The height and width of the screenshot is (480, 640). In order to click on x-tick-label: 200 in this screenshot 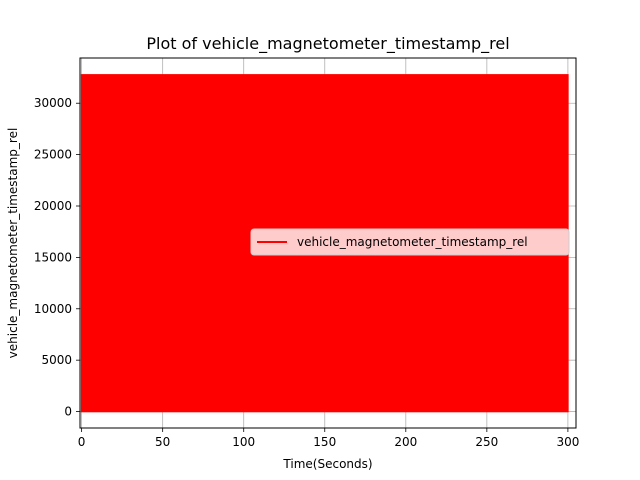, I will do `click(405, 442)`.